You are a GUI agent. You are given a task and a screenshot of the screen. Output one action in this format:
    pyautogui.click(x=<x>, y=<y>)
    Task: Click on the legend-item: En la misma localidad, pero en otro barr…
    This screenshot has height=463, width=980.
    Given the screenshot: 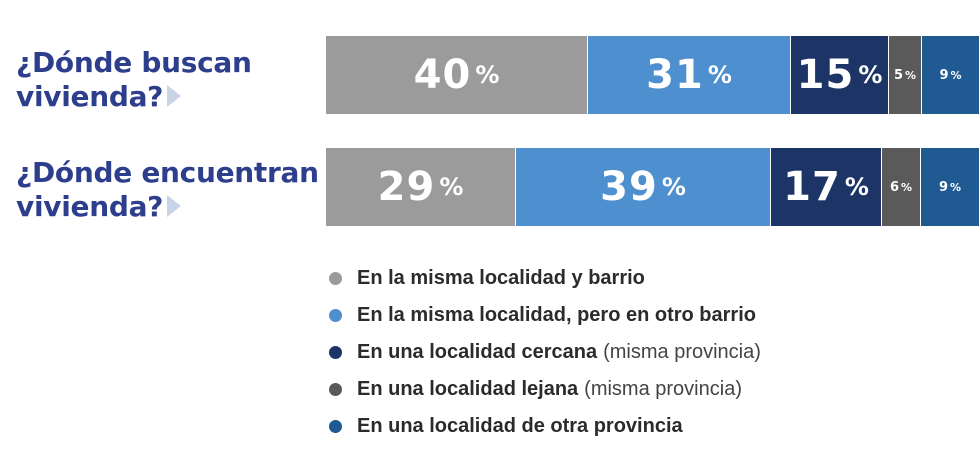 What is the action you would take?
    pyautogui.click(x=545, y=315)
    